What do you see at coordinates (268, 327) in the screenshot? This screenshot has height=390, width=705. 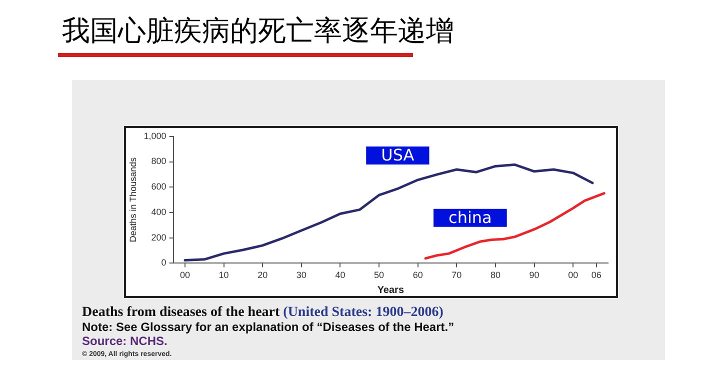 I see `text: Note: See Glossary for an explanation of “Diseases of the Heart.”` at bounding box center [268, 327].